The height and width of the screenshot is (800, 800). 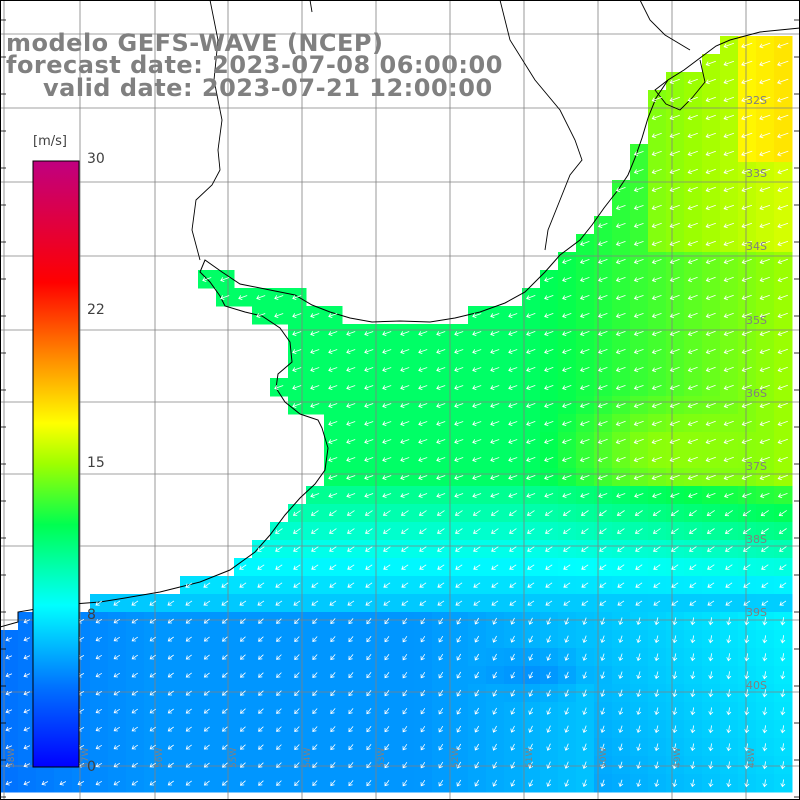 What do you see at coordinates (604, 758) in the screenshot?
I see `longitude-label: 50W` at bounding box center [604, 758].